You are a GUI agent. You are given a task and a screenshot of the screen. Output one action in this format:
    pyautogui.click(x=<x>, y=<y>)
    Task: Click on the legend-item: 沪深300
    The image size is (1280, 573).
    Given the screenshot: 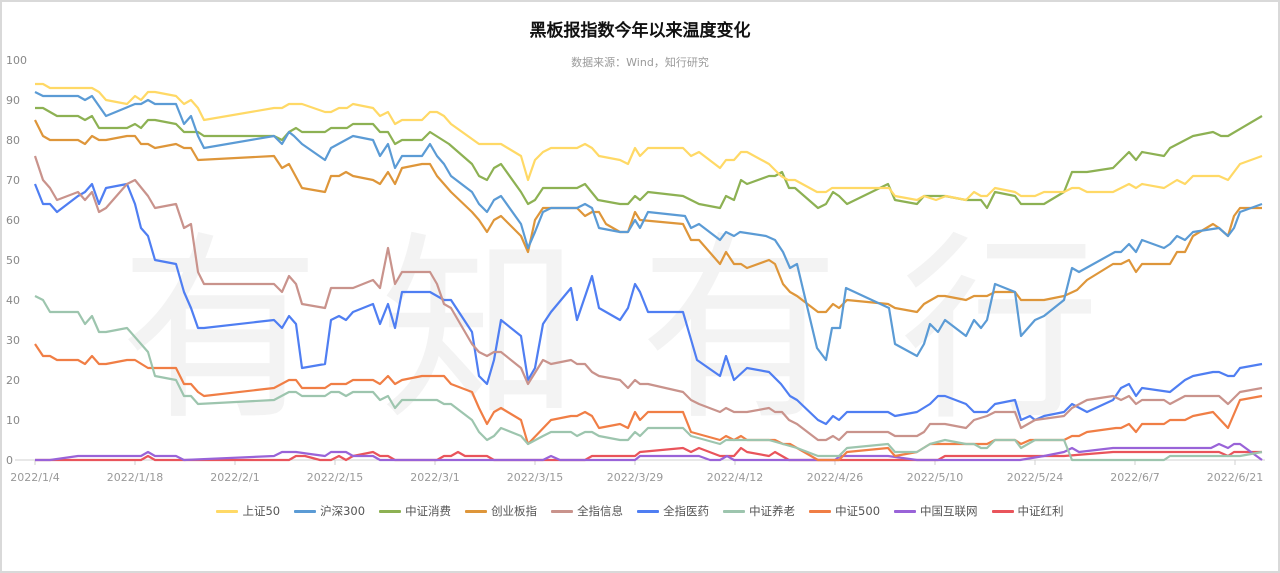 What is the action you would take?
    pyautogui.click(x=329, y=511)
    